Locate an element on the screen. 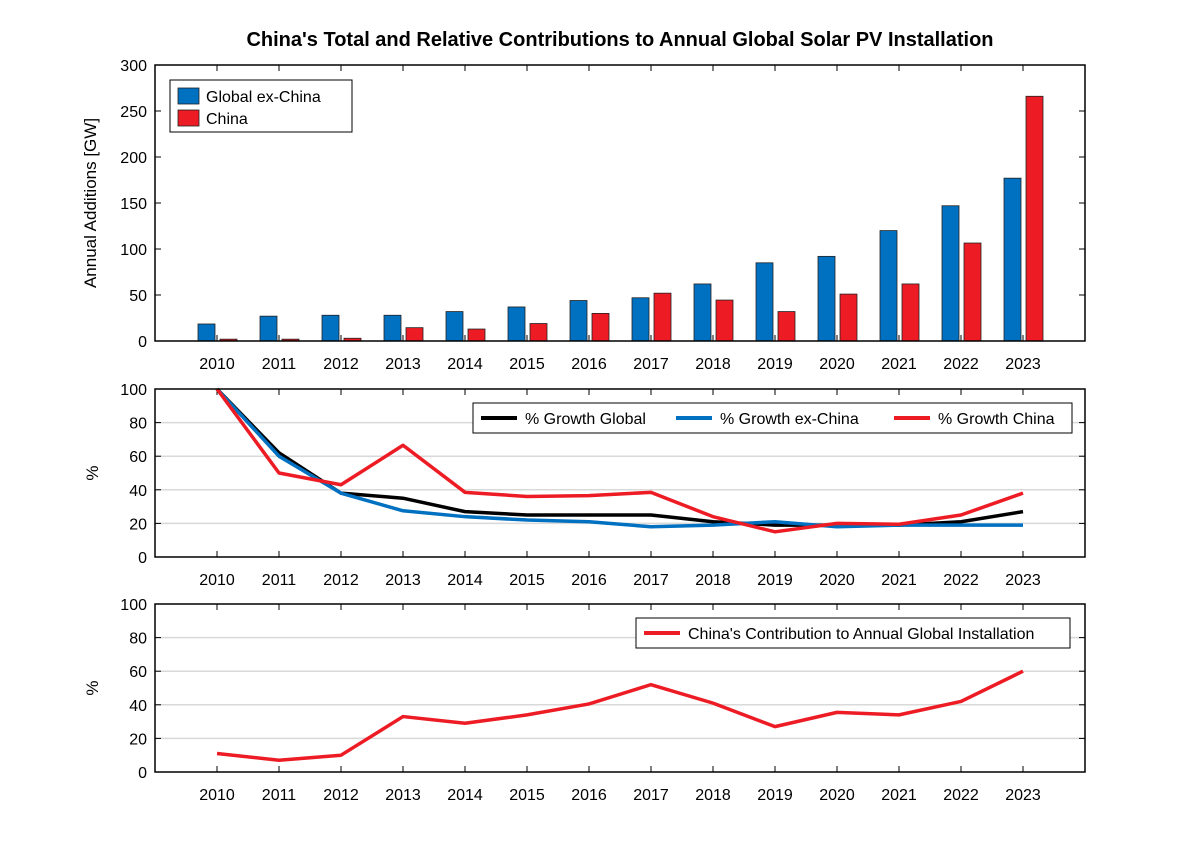 The width and height of the screenshot is (1200, 867). bar-global-ex-china-2018 is located at coordinates (702, 312).